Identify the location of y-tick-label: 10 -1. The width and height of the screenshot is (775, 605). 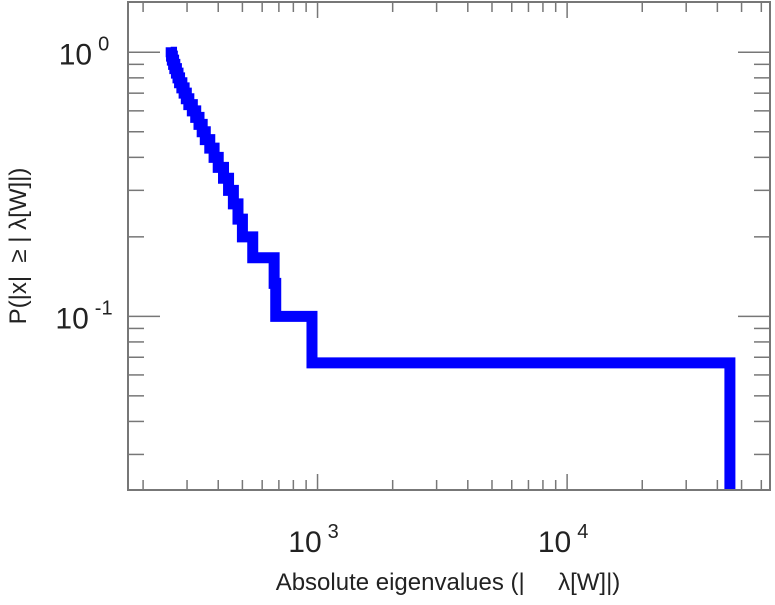
(83, 316).